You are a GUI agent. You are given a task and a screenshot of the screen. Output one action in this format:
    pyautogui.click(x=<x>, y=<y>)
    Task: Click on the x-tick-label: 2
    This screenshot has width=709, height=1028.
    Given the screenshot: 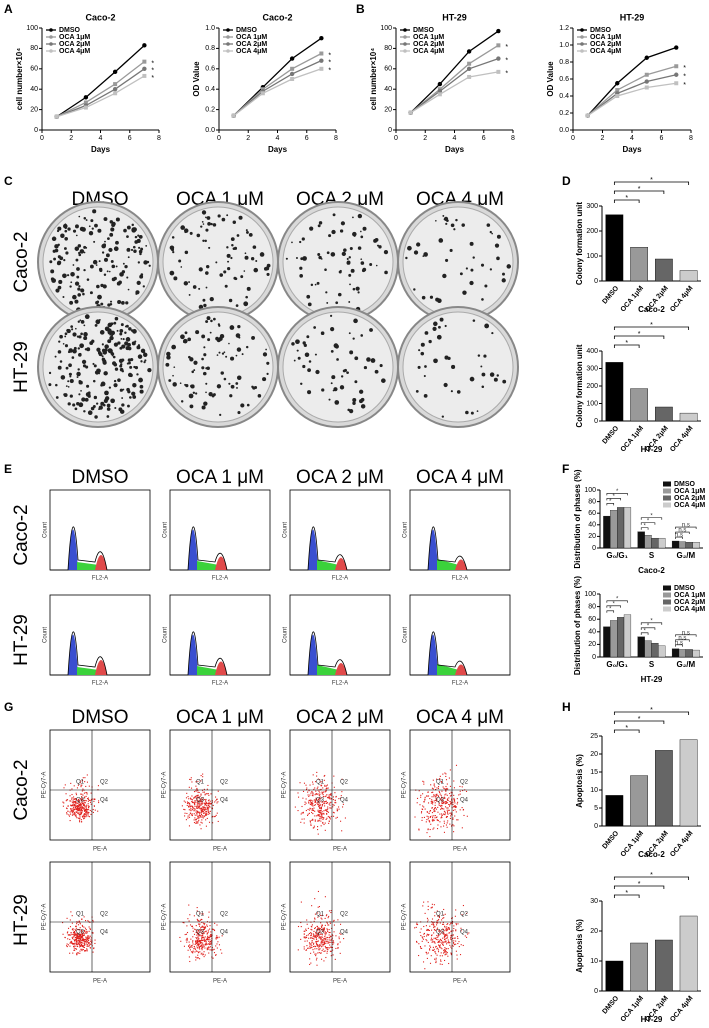 What is the action you would take?
    pyautogui.click(x=248, y=138)
    